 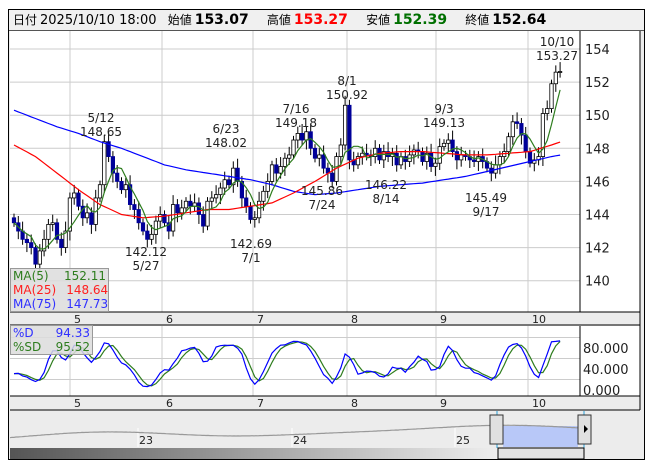 What do you see at coordinates (287, 180) in the screenshot?
I see `ma25-line` at bounding box center [287, 180].